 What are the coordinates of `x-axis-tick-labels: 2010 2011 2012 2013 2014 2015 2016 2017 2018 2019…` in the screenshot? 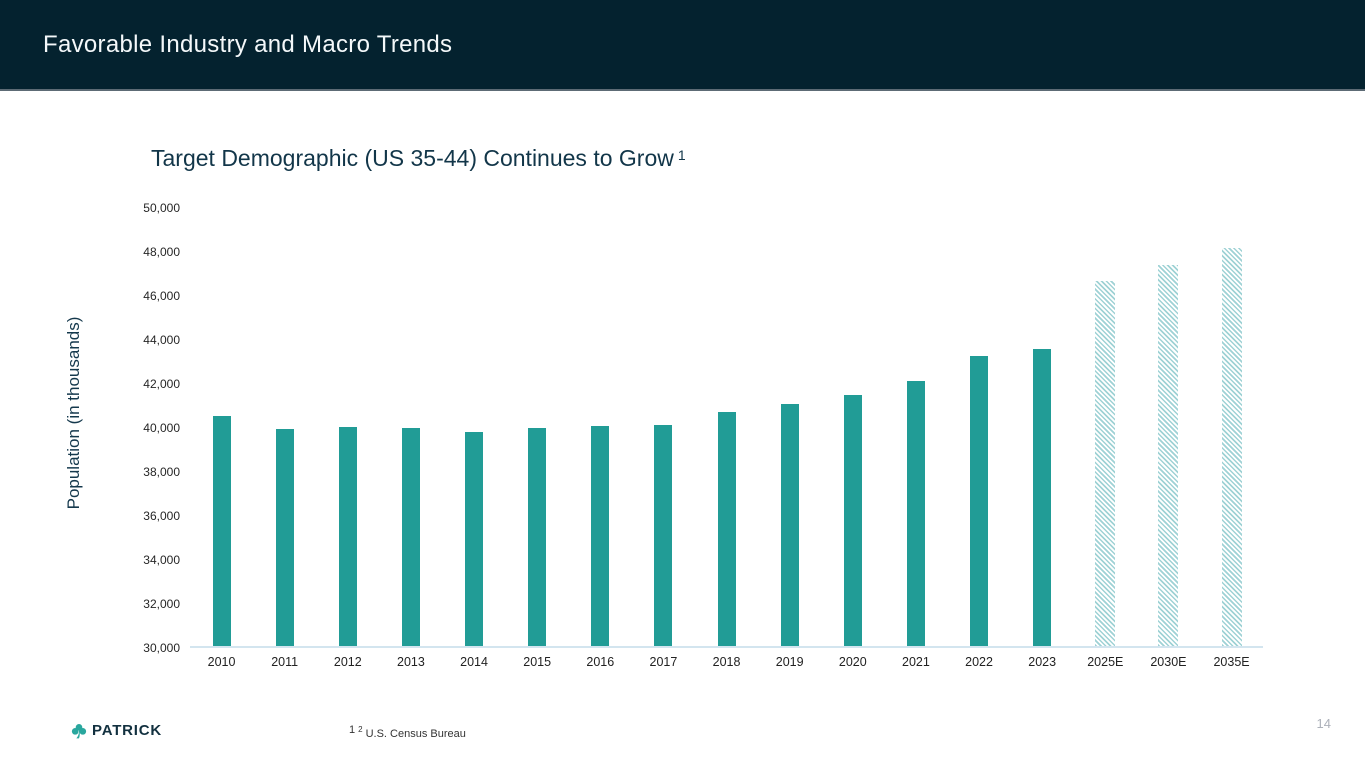 It's located at (726, 662).